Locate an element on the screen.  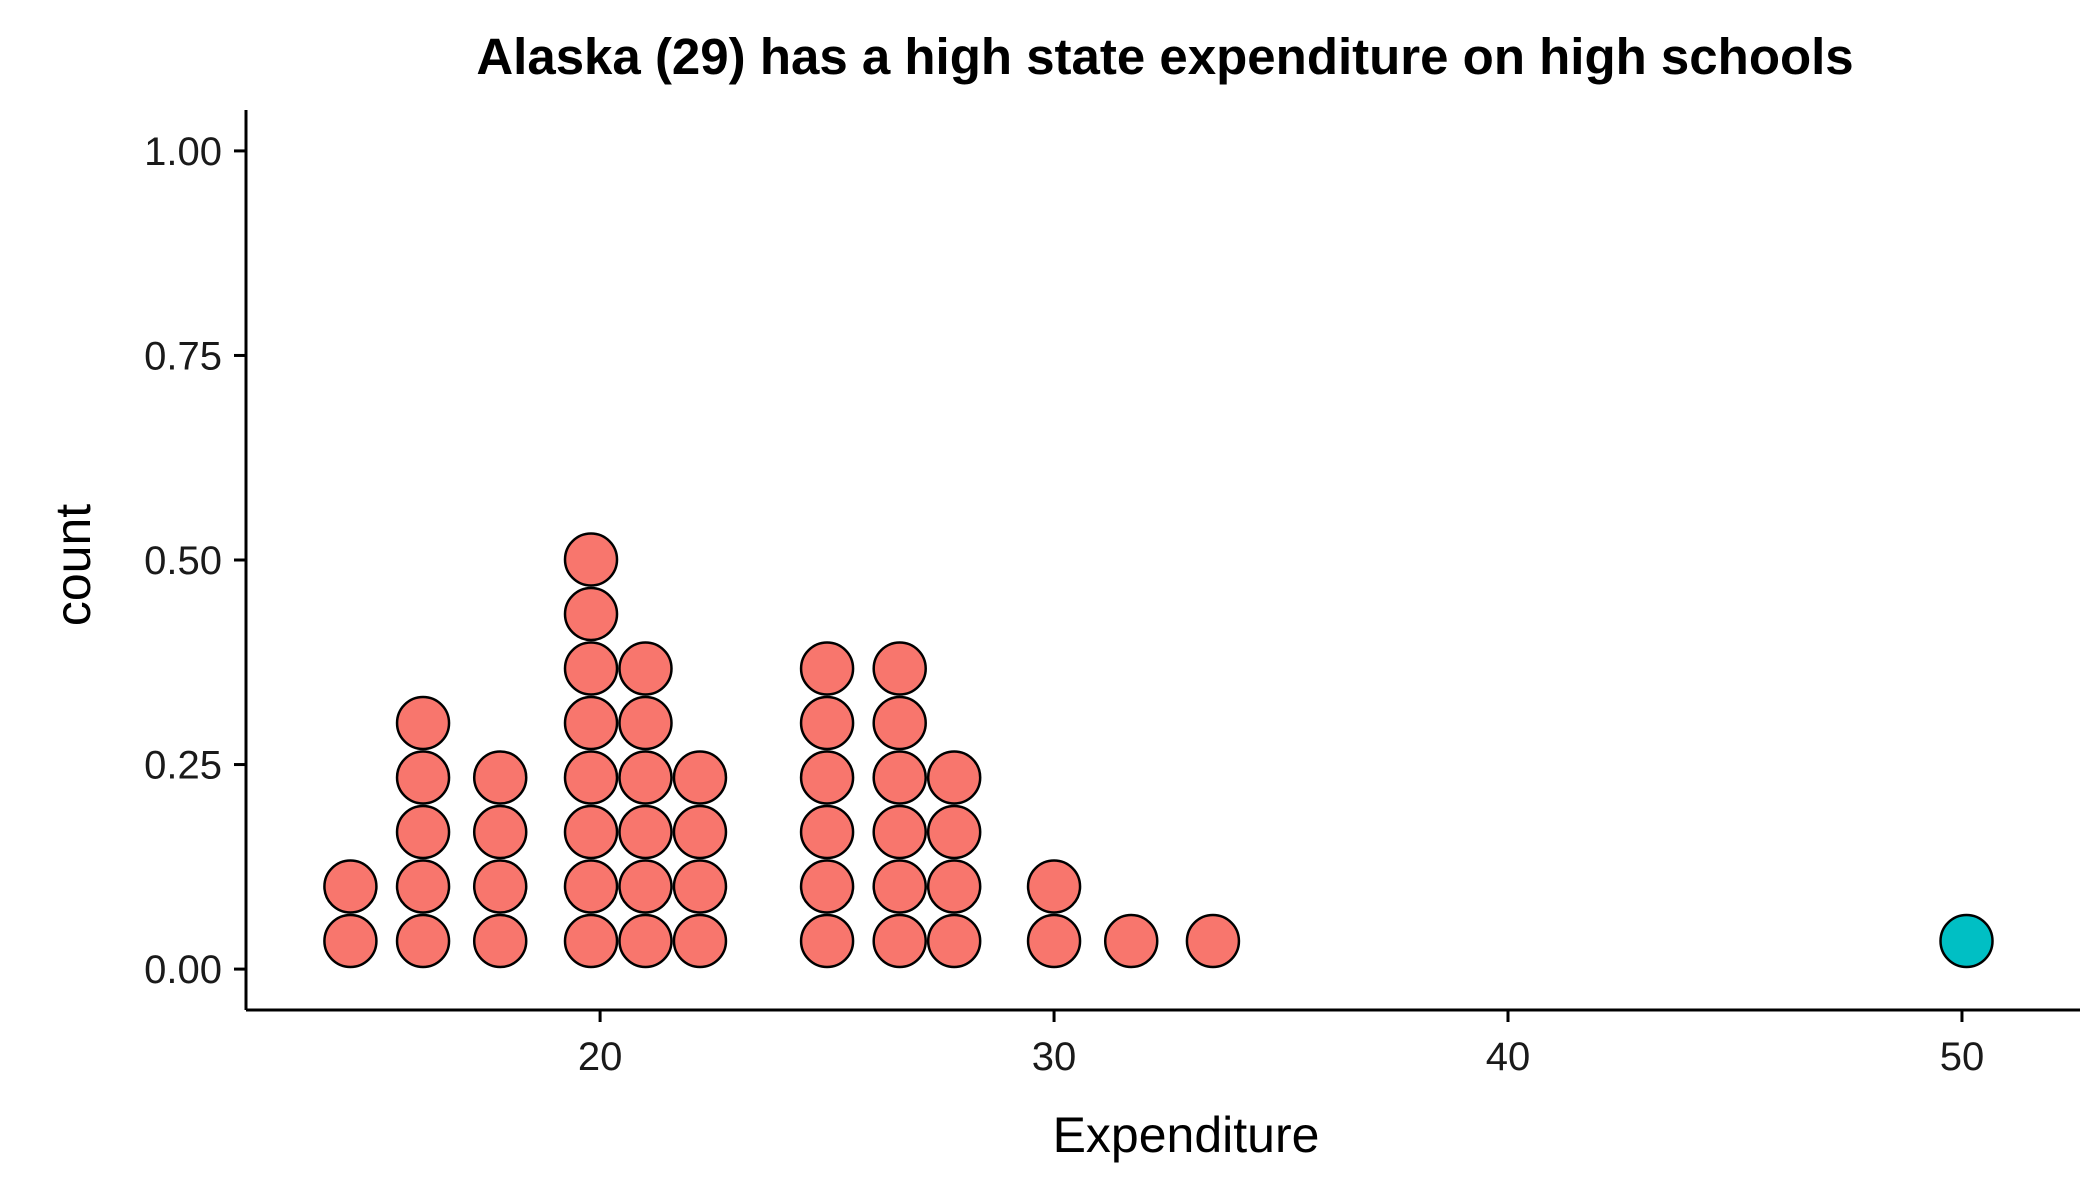
y-tick-label: 0.50 is located at coordinates (183, 561).